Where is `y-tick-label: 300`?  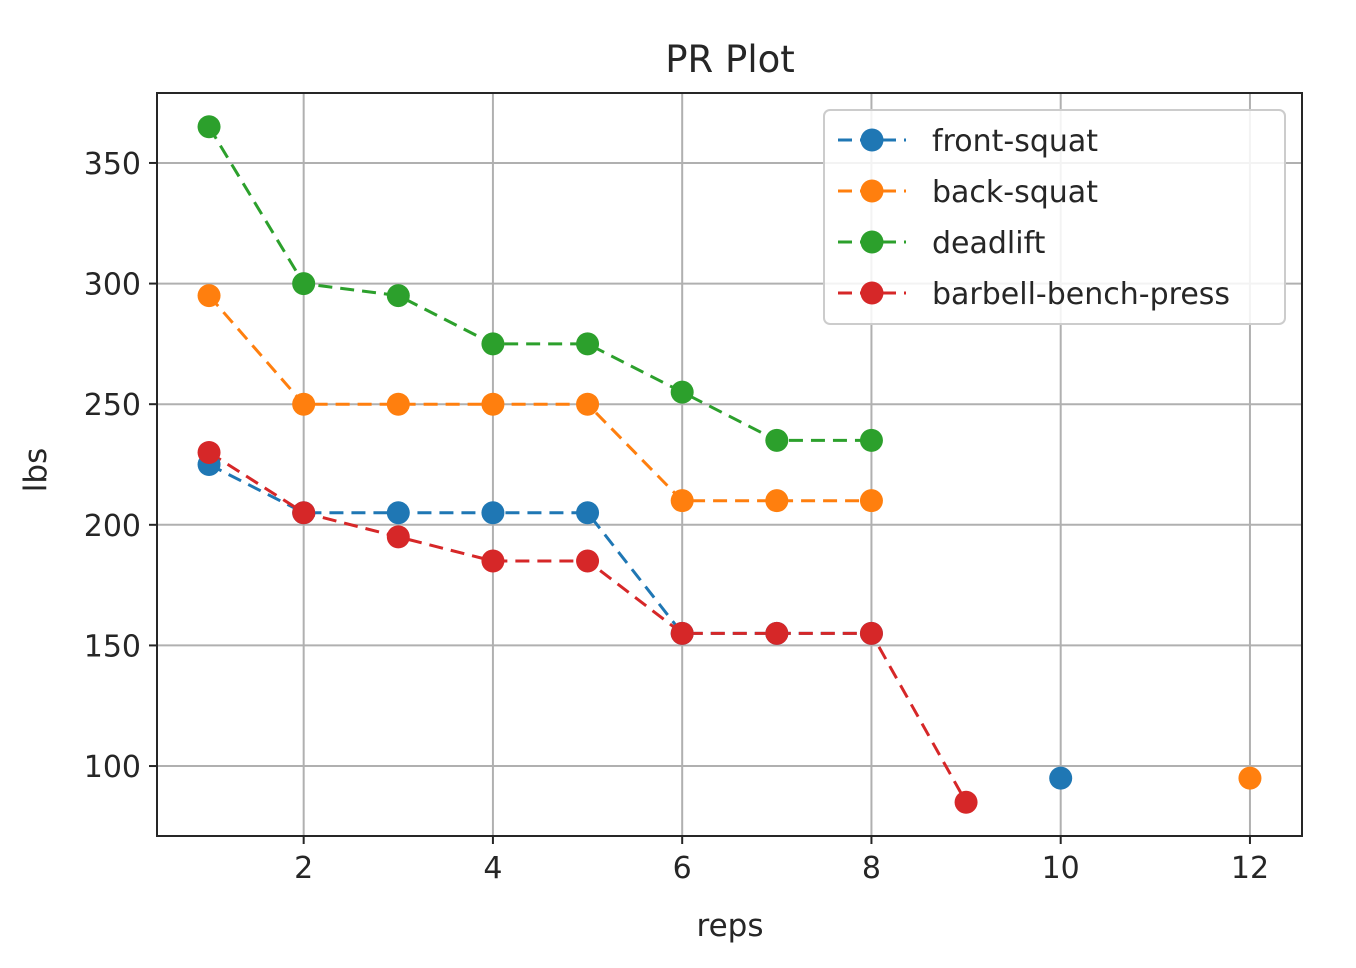
y-tick-label: 300 is located at coordinates (112, 285).